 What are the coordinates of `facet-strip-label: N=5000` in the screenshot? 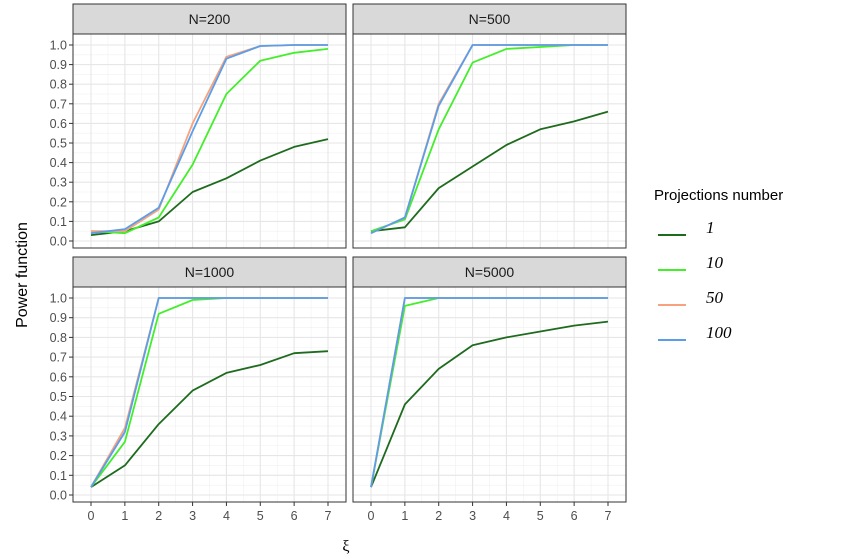 It's located at (490, 272).